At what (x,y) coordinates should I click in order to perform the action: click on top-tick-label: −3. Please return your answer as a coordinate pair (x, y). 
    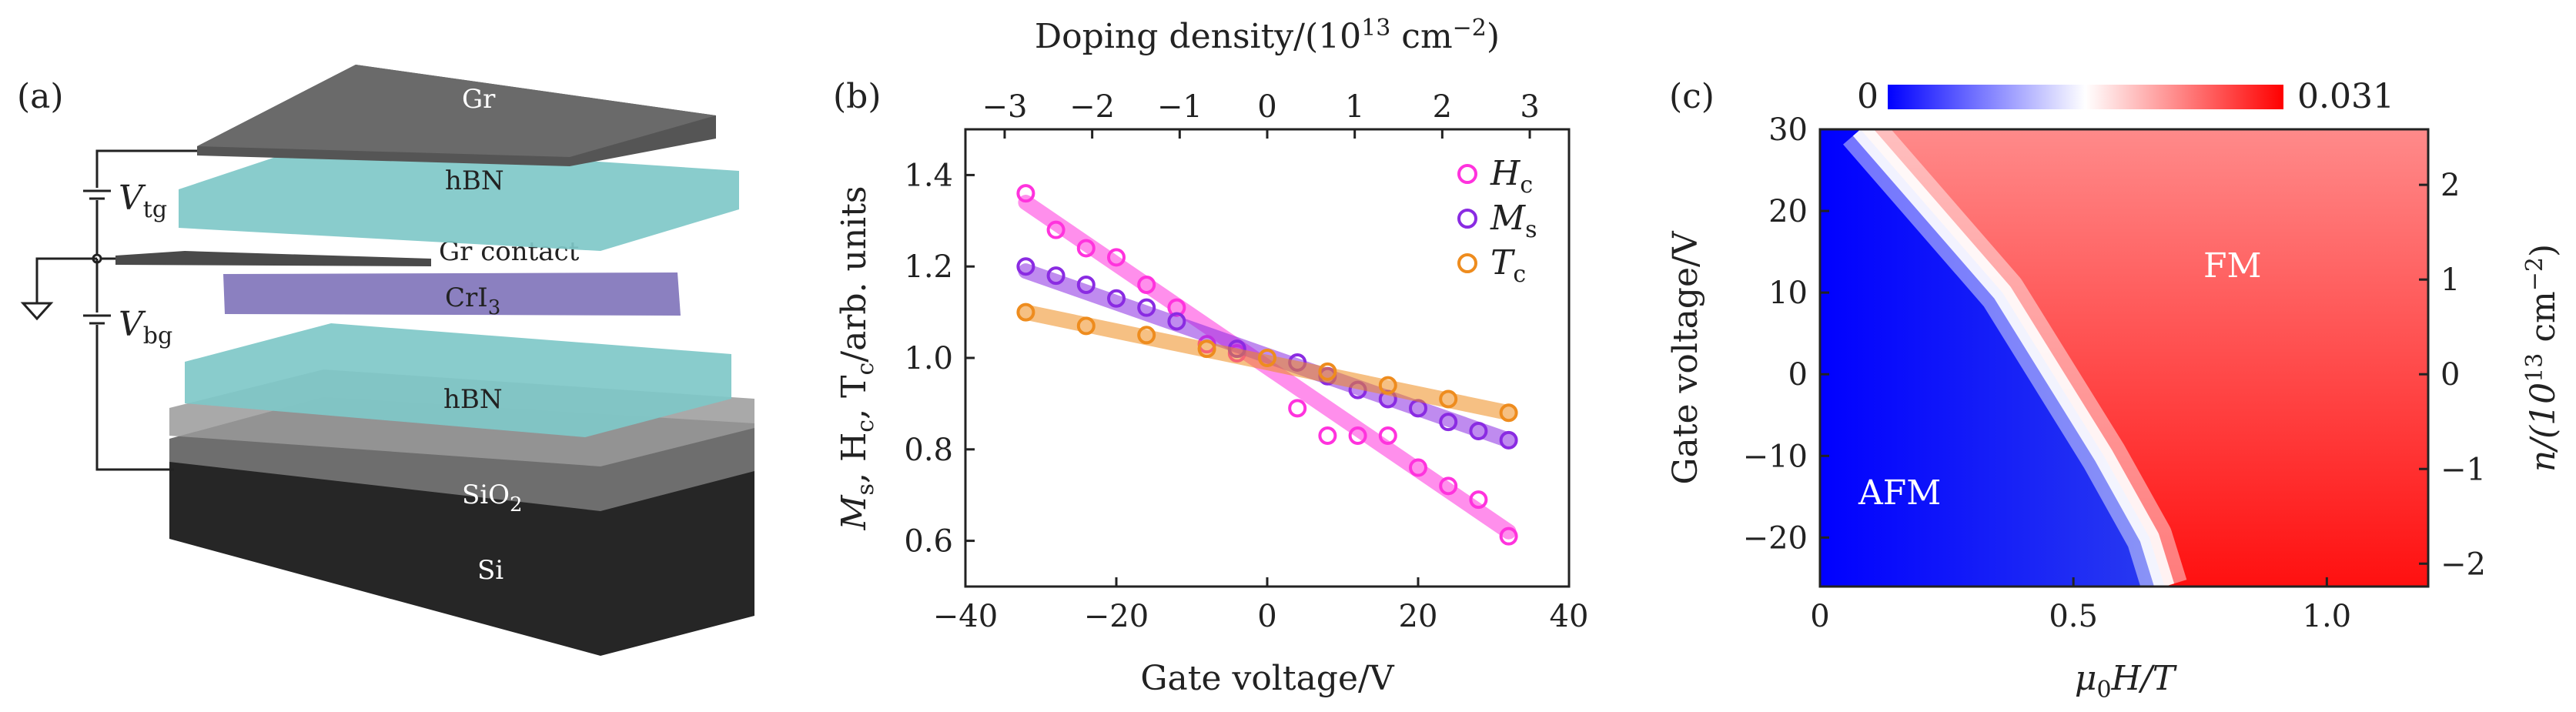
    Looking at the image, I should click on (1005, 107).